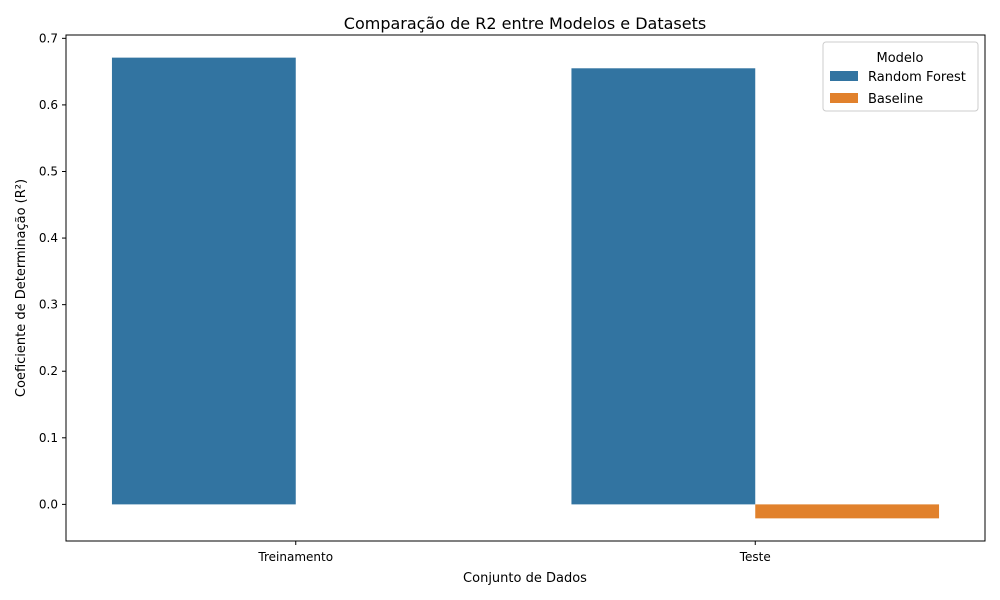 This screenshot has width=1000, height=600. I want to click on y-tick-label: 0.6, so click(48, 105).